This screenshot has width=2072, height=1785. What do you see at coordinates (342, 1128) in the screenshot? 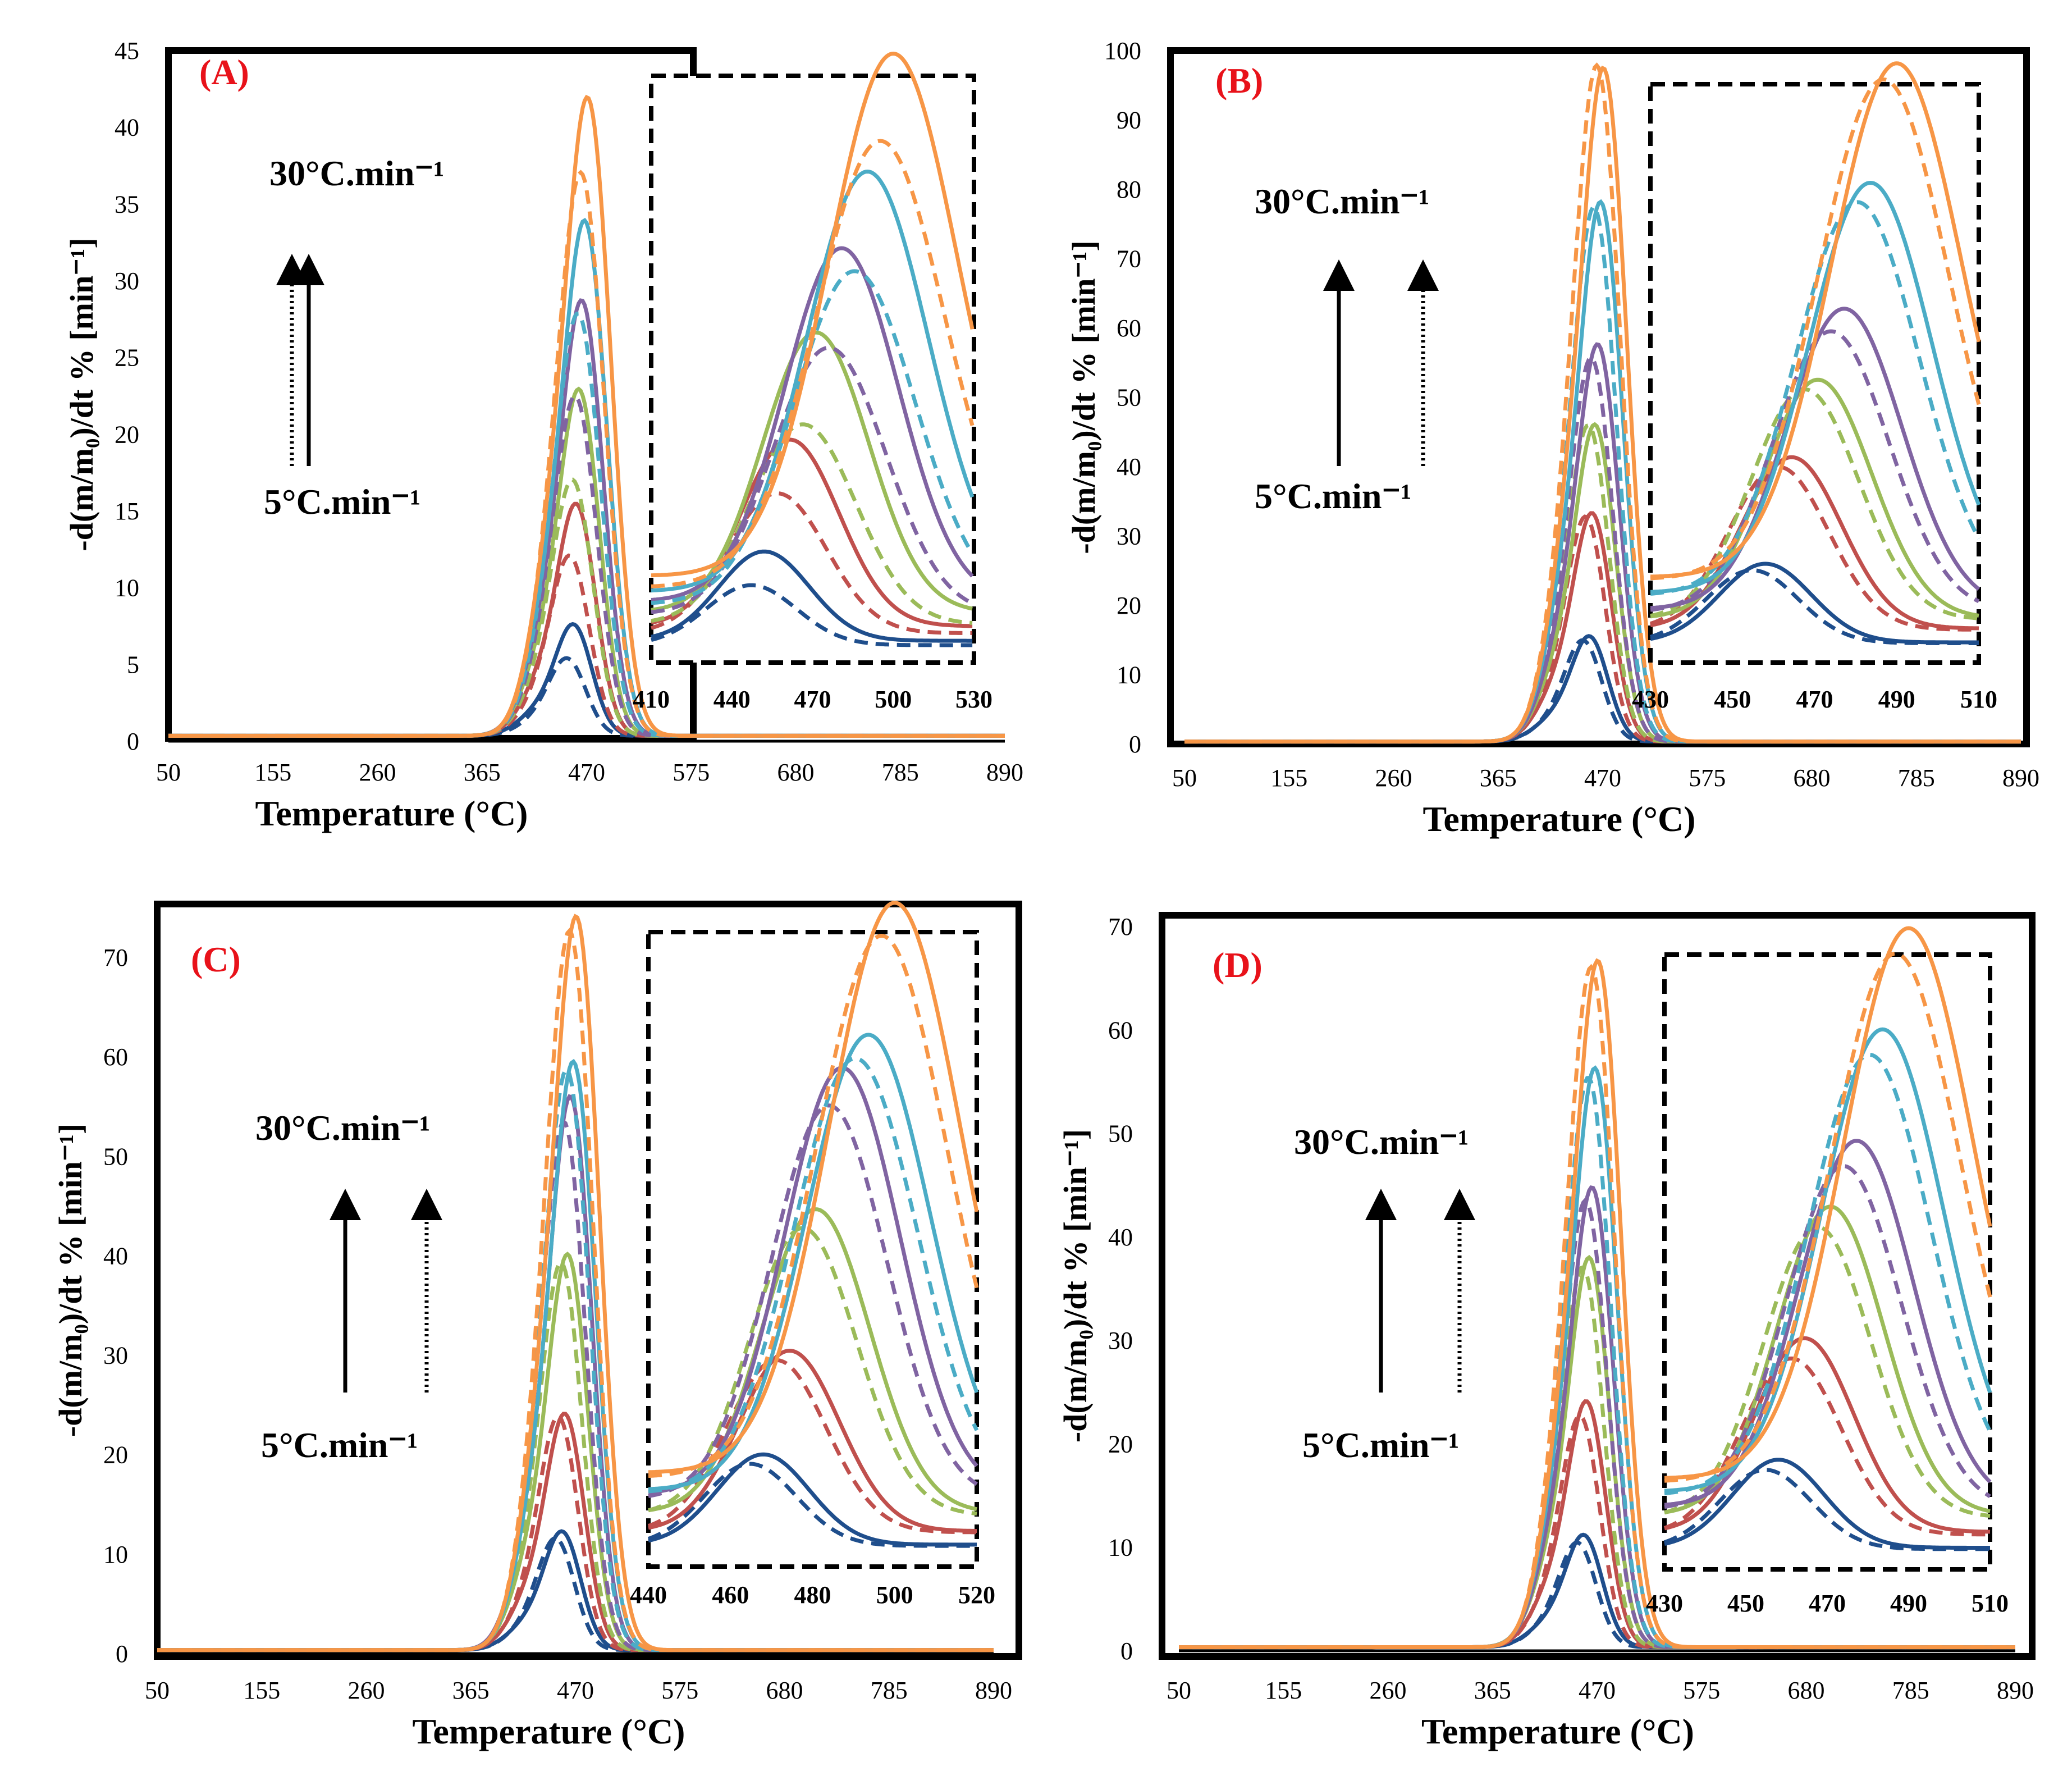
I see `rate-label-top: 30°C.min⁻¹` at bounding box center [342, 1128].